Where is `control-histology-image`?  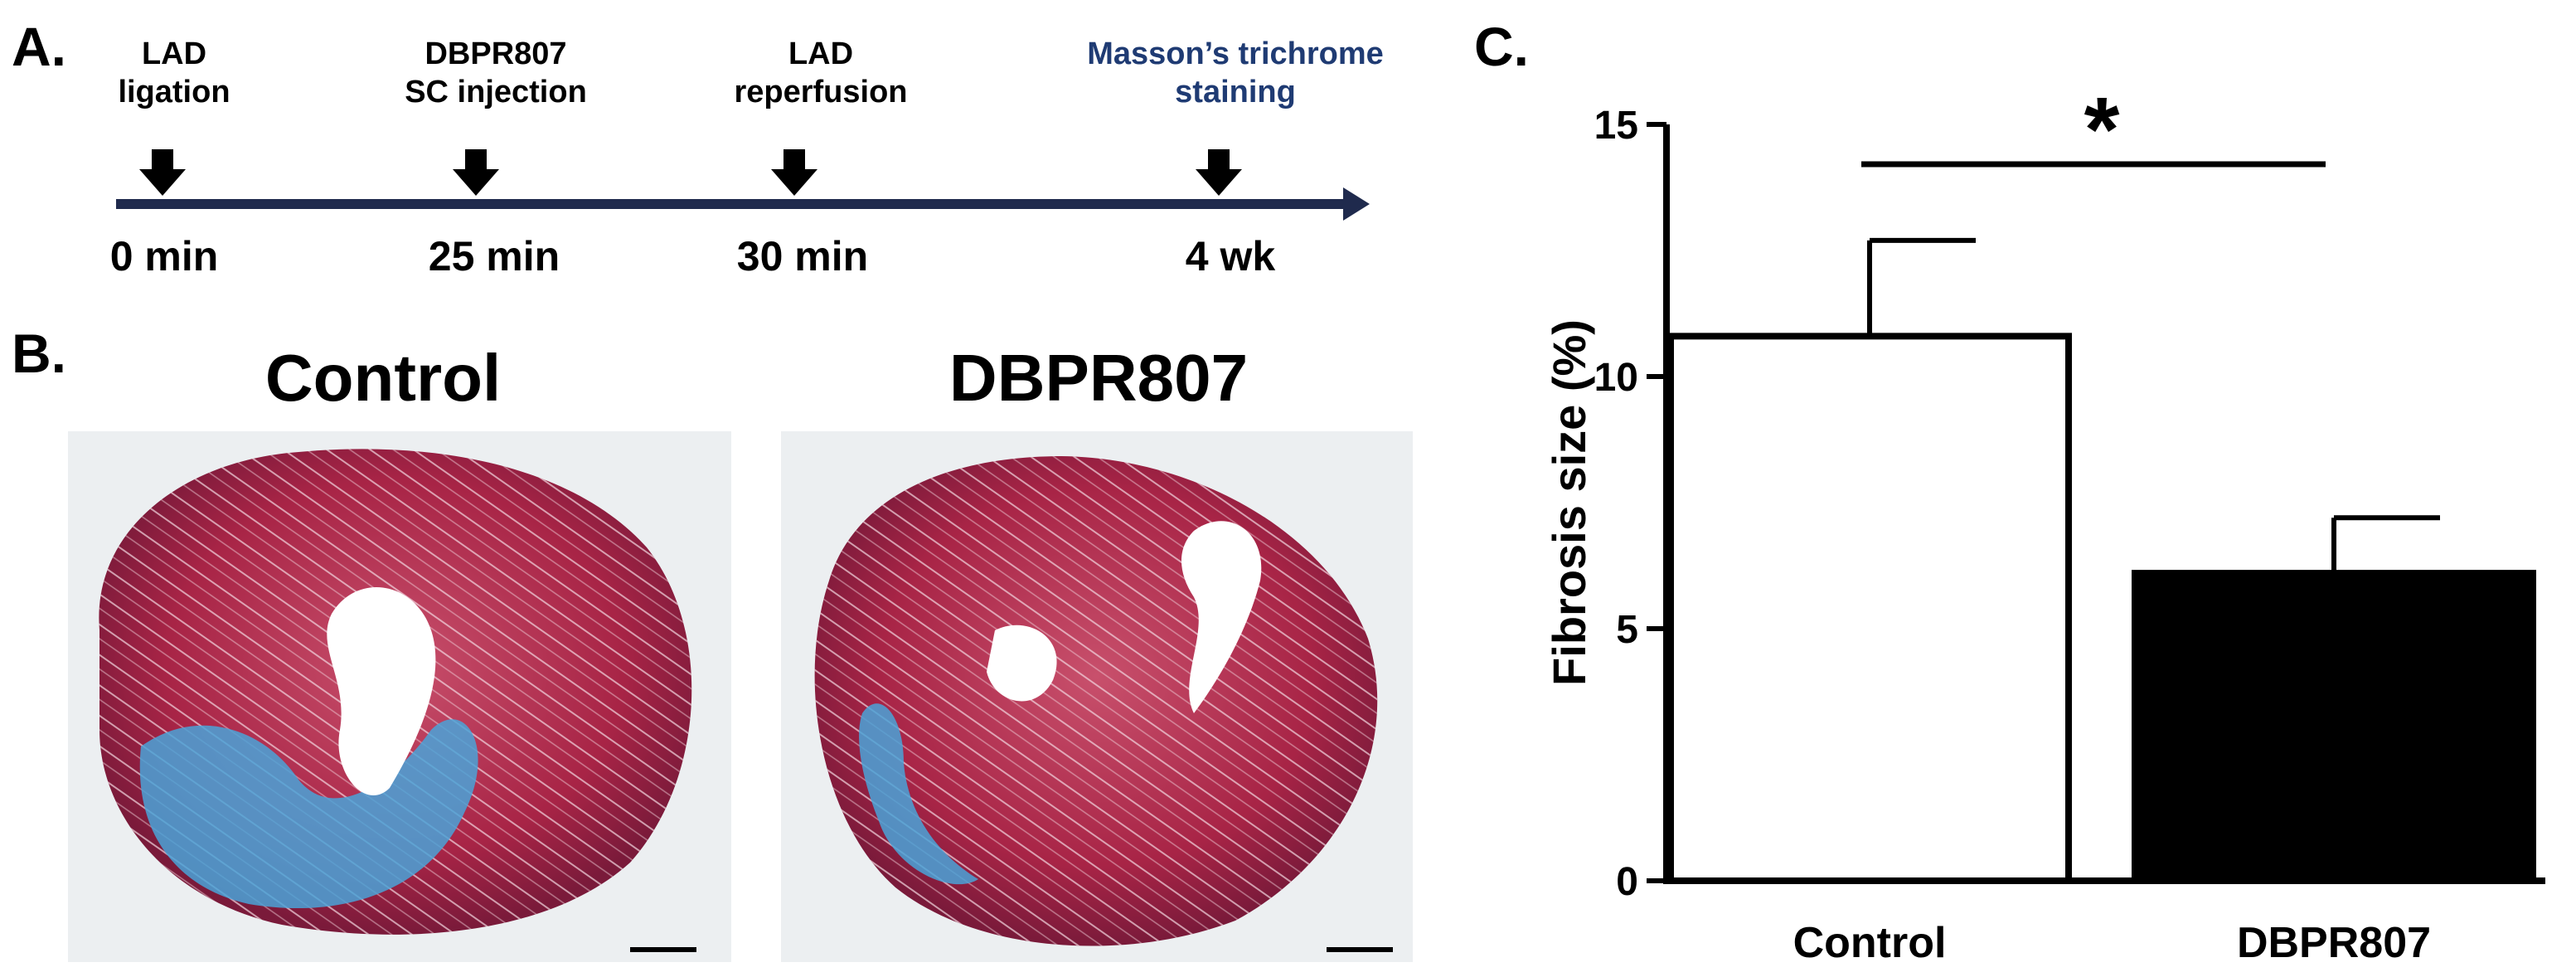
control-histology-image is located at coordinates (399, 696).